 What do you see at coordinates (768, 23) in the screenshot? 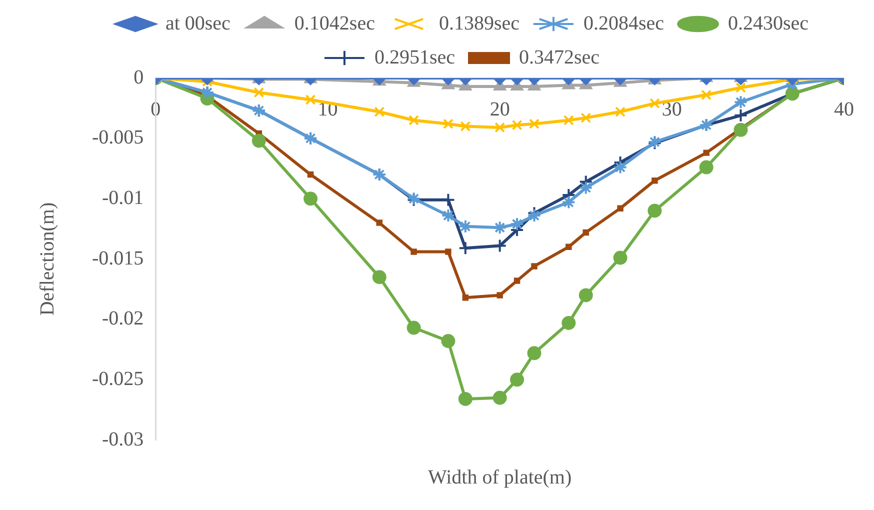
I see `legend-label: 0.2430sec` at bounding box center [768, 23].